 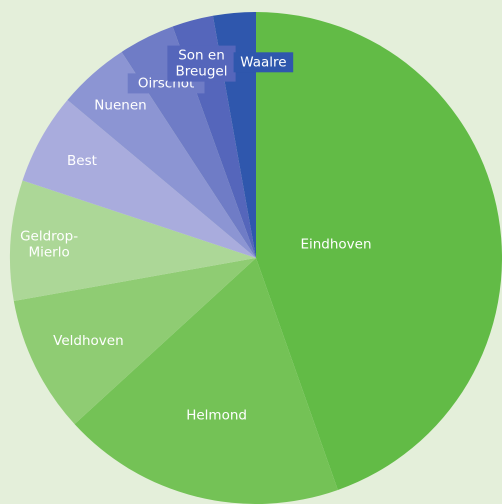 I want to click on label-waalre: Waalre, so click(x=263, y=62).